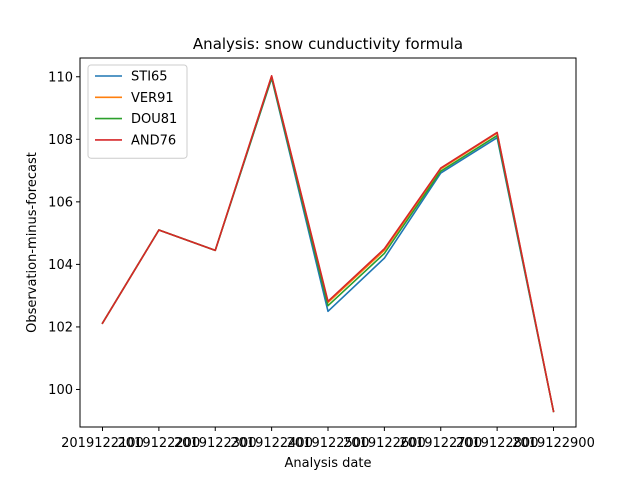 The height and width of the screenshot is (480, 640). Describe the element at coordinates (60, 77) in the screenshot. I see `y-tick-label: 110` at that location.